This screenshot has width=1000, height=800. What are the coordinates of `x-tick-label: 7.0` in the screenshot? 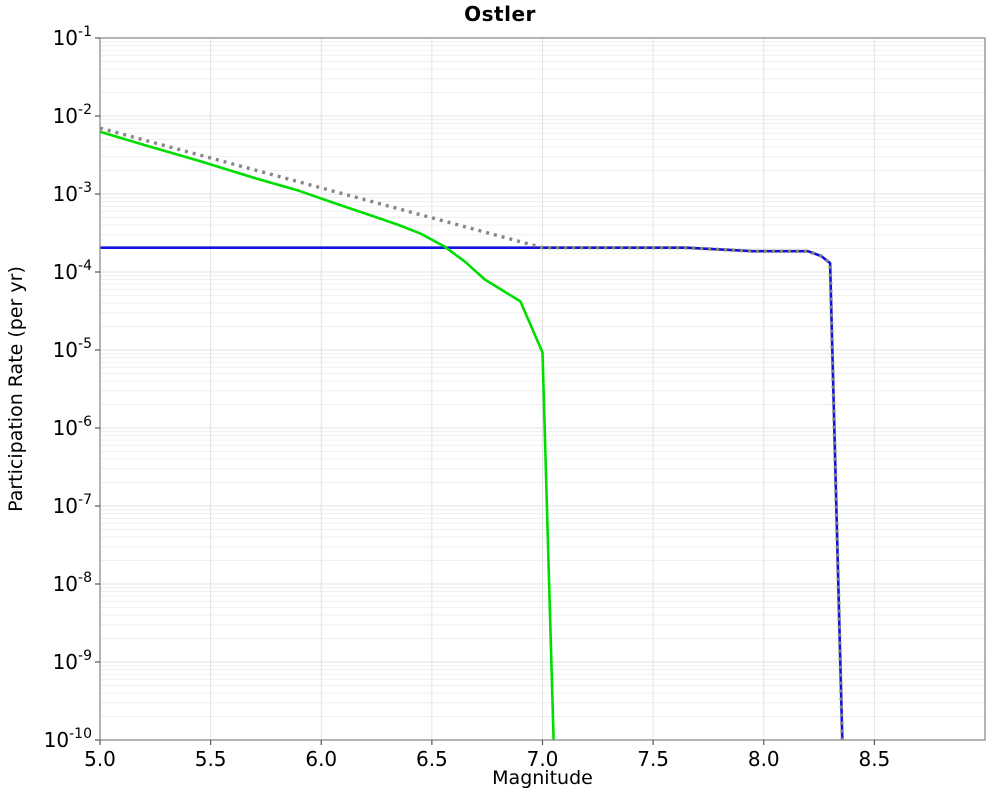 It's located at (543, 759).